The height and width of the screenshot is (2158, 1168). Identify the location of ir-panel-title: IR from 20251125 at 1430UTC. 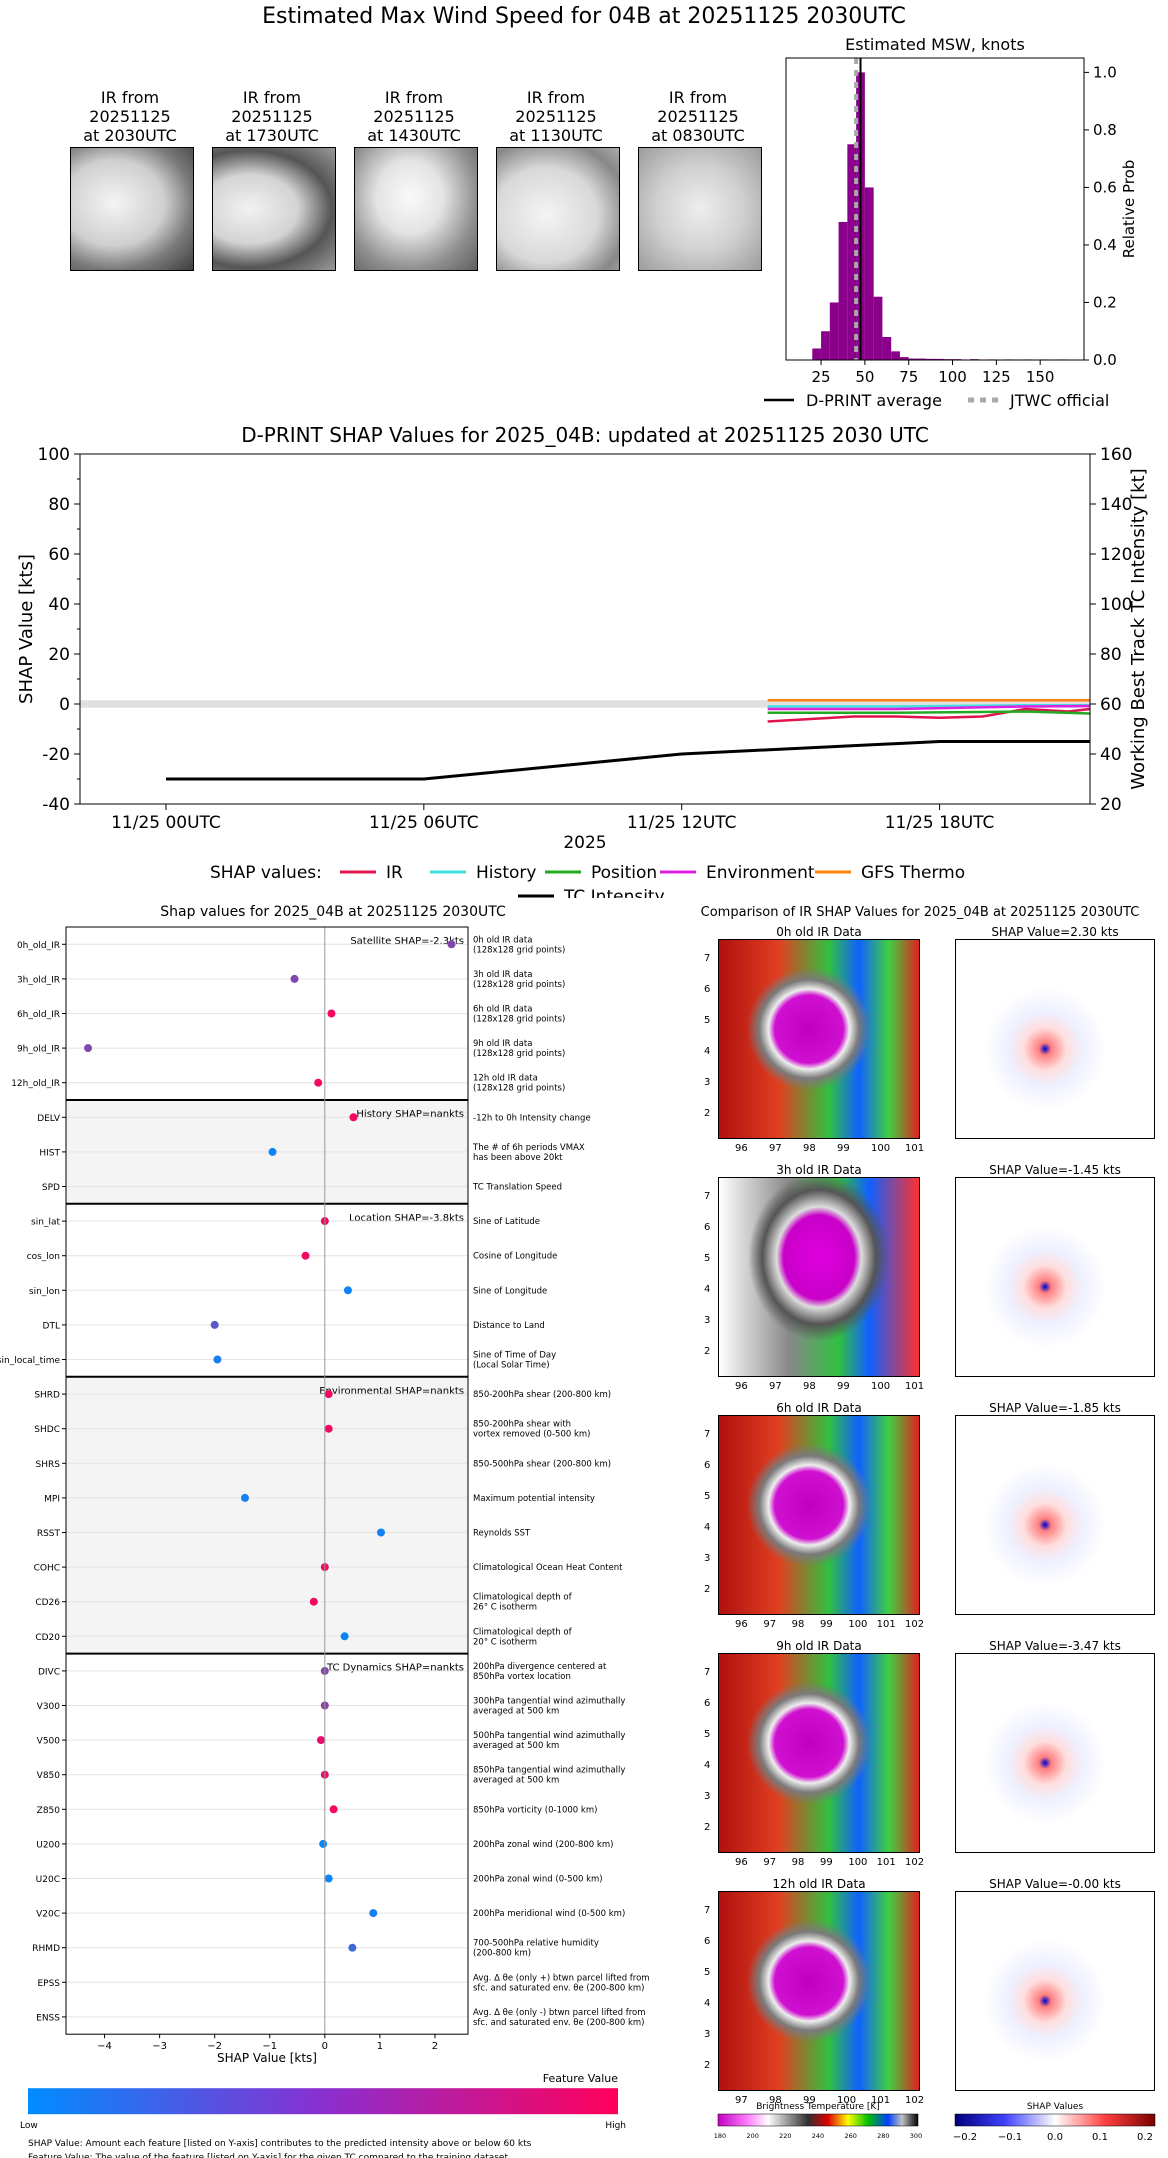
(414, 116).